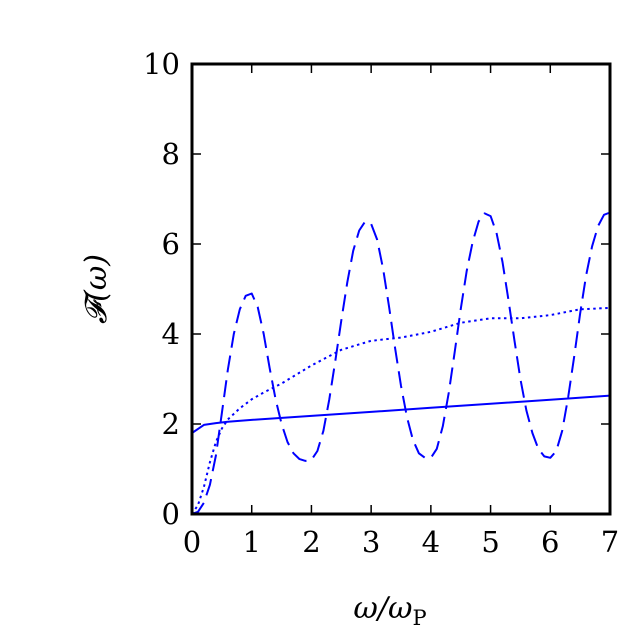 The image size is (642, 642). What do you see at coordinates (161, 64) in the screenshot?
I see `y-tick-label: 10` at bounding box center [161, 64].